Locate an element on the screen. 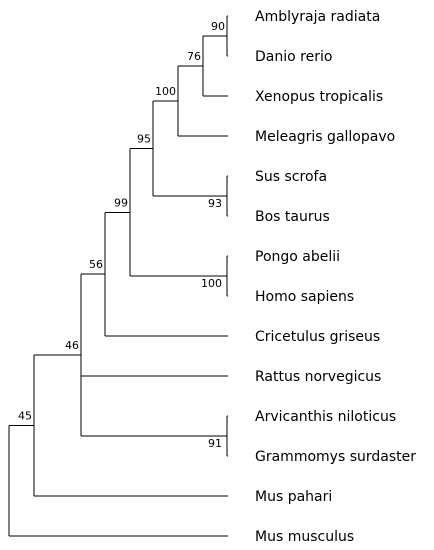 The height and width of the screenshot is (550, 434). taxon-label-xenopus-tropicalis: Xenopus tropicalis is located at coordinates (319, 97).